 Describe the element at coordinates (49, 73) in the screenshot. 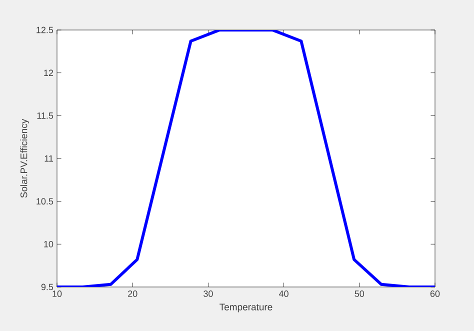

I see `y-tick-label: 12` at that location.